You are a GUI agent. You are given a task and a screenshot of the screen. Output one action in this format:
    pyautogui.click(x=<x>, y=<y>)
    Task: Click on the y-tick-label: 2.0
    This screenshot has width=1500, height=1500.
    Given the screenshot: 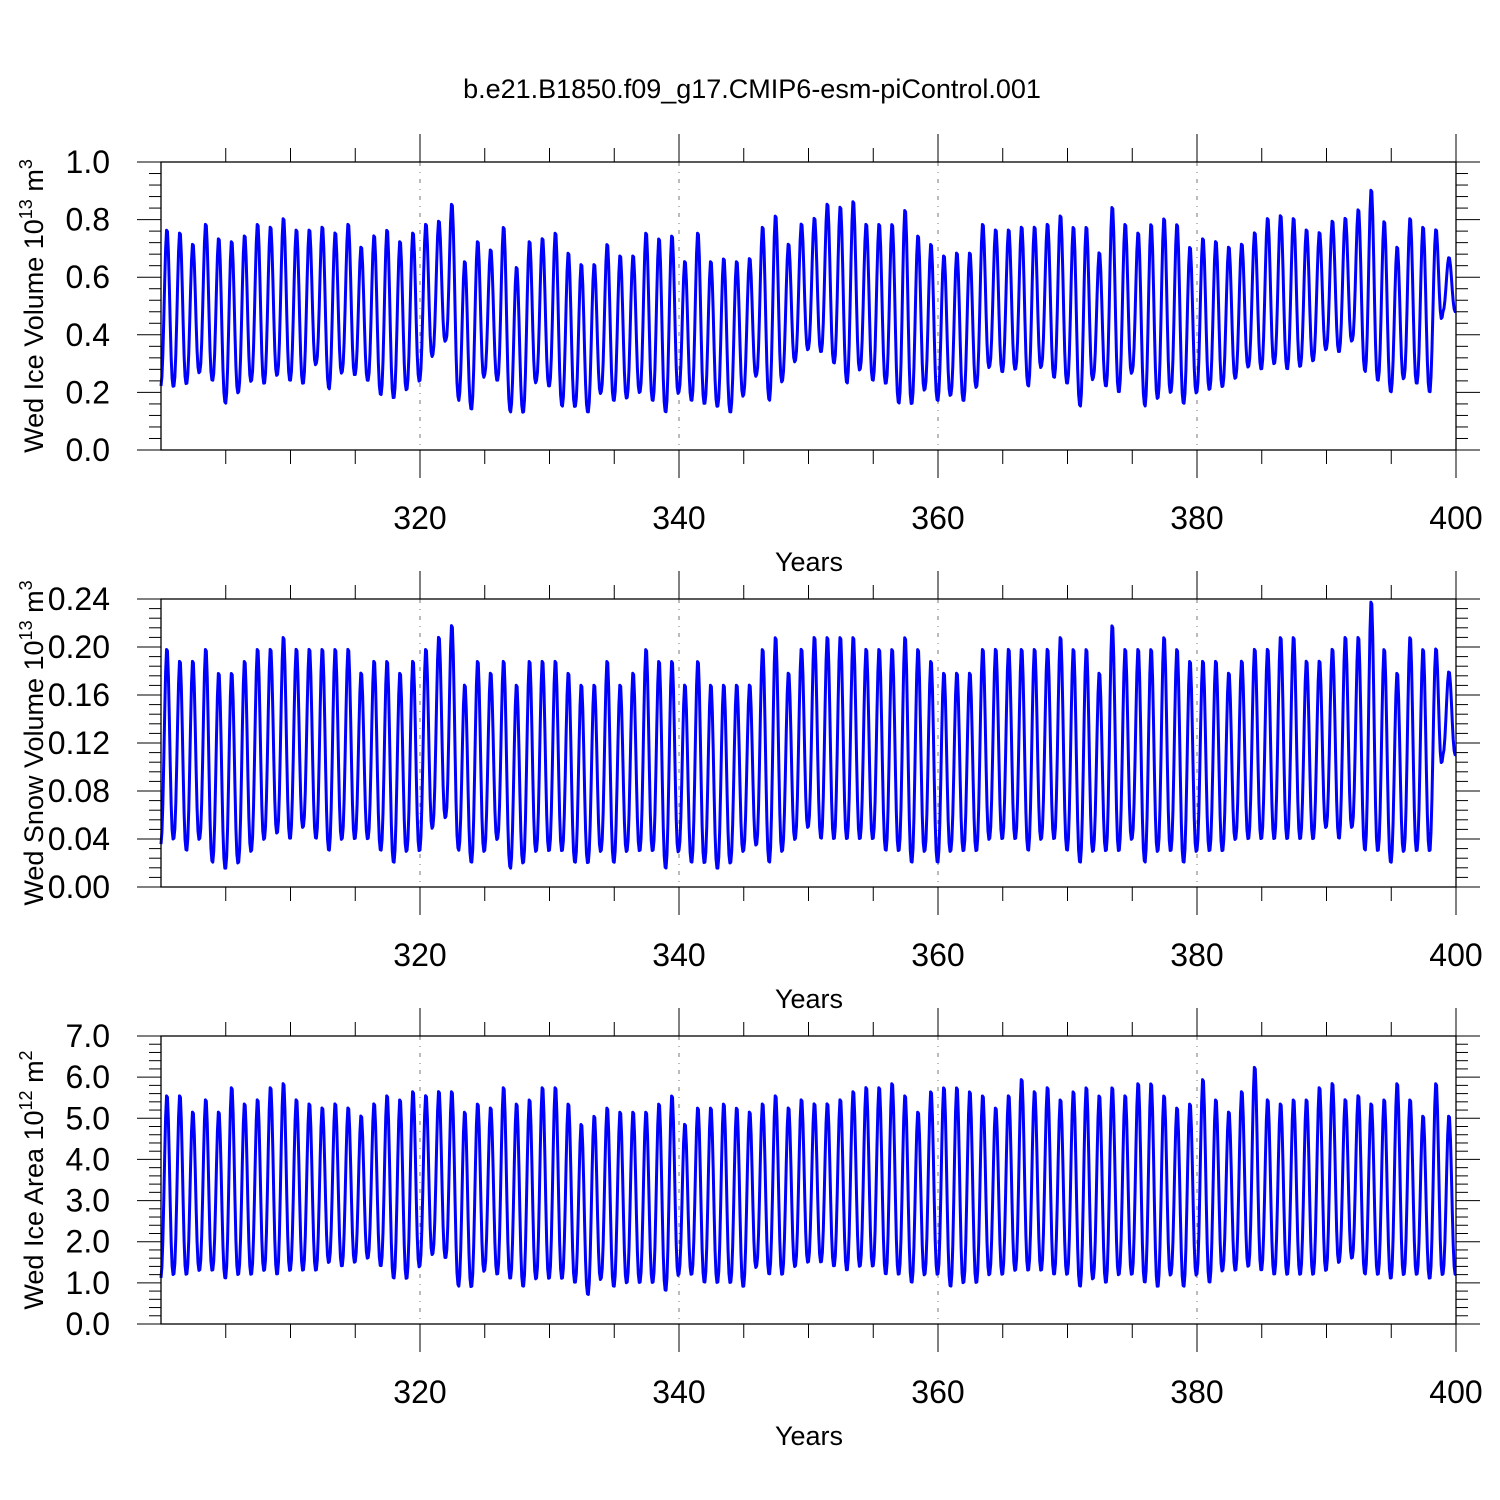 What is the action you would take?
    pyautogui.click(x=88, y=1242)
    